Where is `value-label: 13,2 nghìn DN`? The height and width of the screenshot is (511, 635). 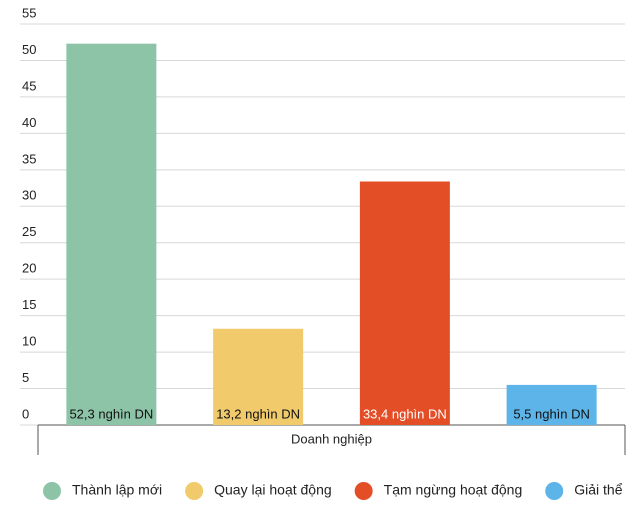
value-label: 13,2 nghìn DN is located at coordinates (258, 413).